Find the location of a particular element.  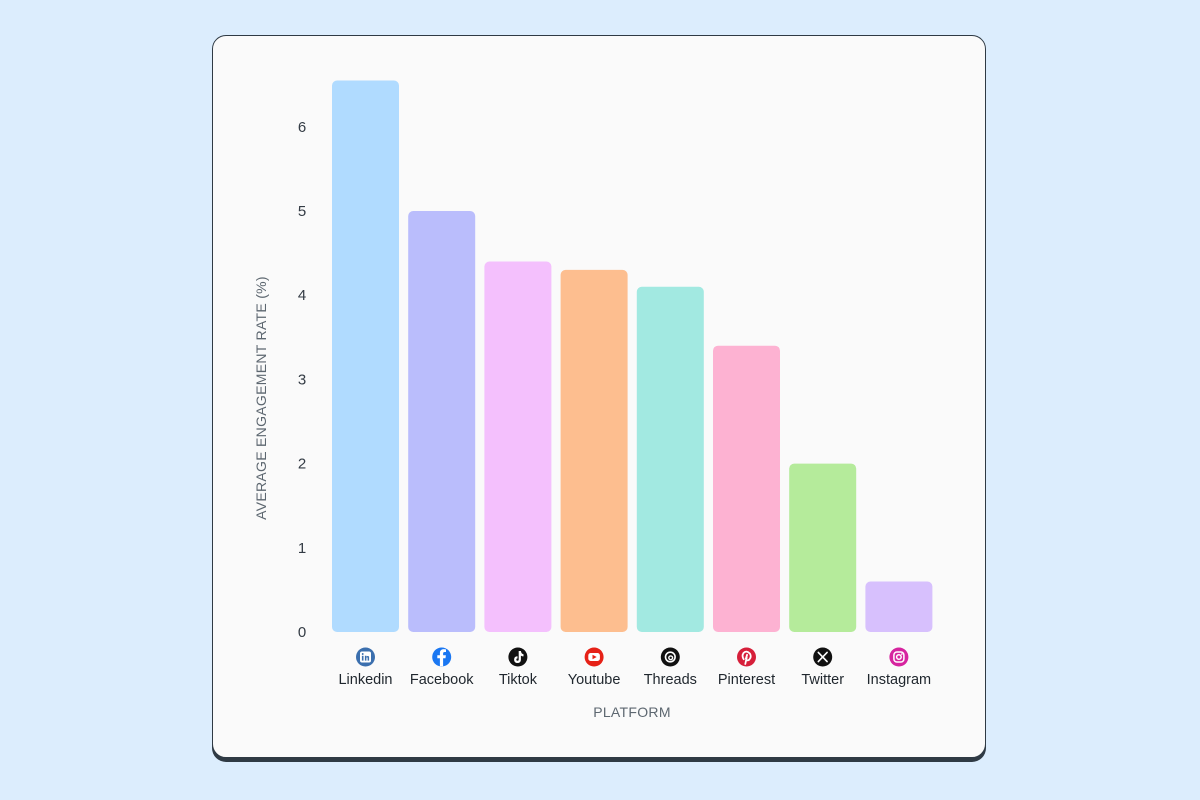

y-tick-label: 1 is located at coordinates (302, 548).